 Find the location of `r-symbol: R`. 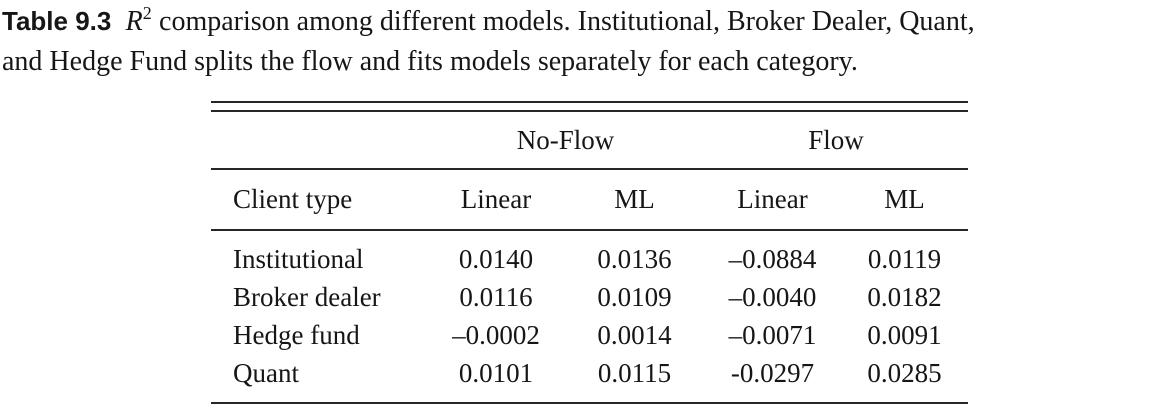

r-symbol: R is located at coordinates (134, 21).